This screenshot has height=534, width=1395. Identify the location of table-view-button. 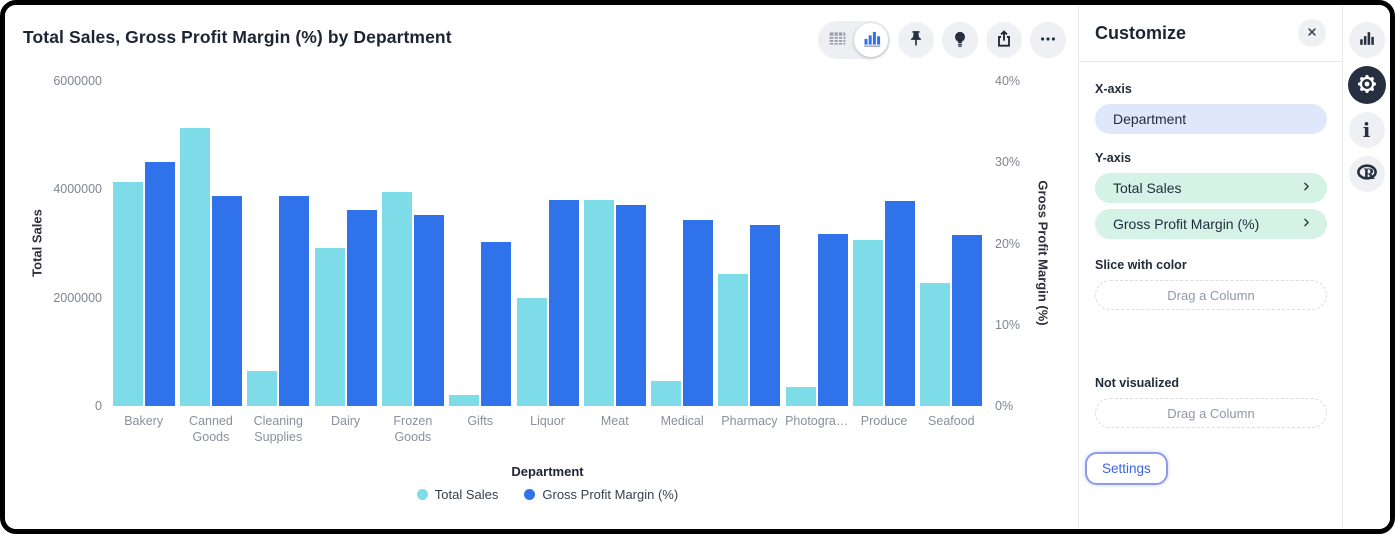
(837, 40).